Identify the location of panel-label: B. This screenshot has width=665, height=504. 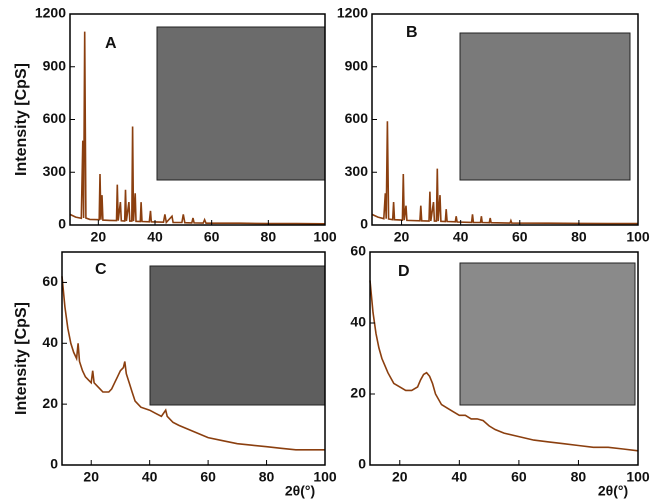
(412, 32).